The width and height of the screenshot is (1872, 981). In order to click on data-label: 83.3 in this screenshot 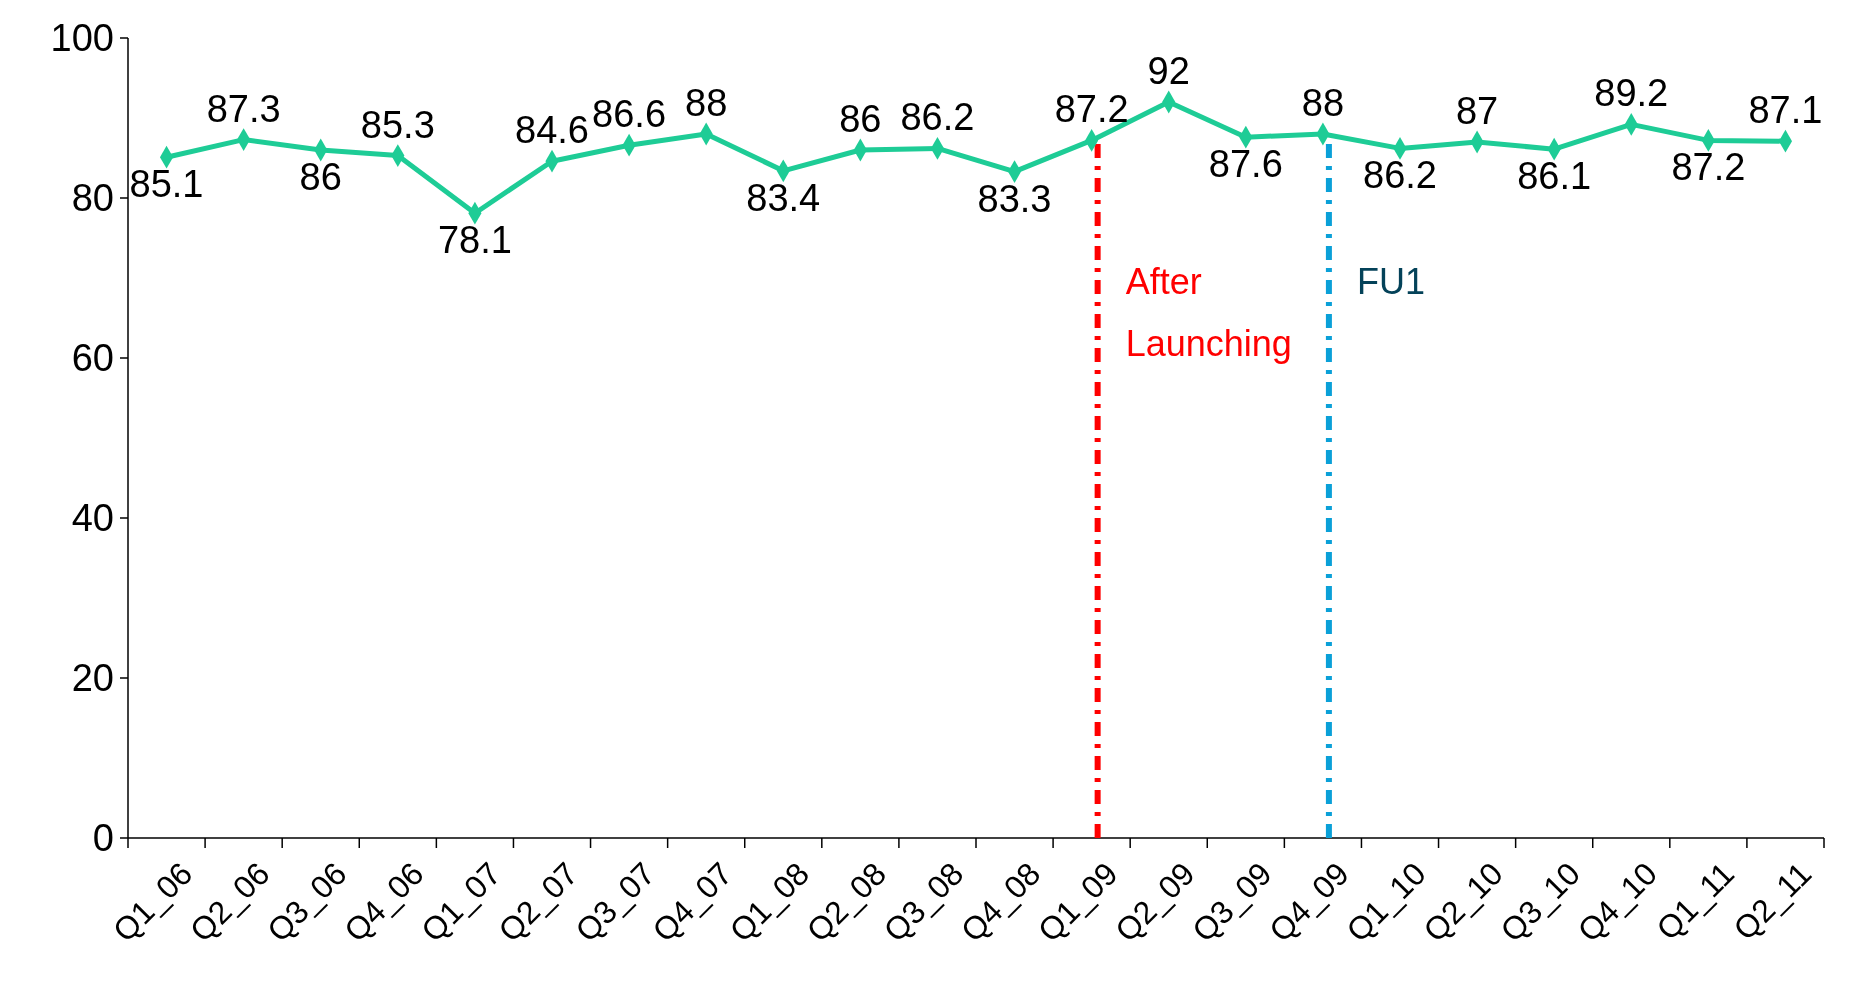, I will do `click(1014, 198)`.